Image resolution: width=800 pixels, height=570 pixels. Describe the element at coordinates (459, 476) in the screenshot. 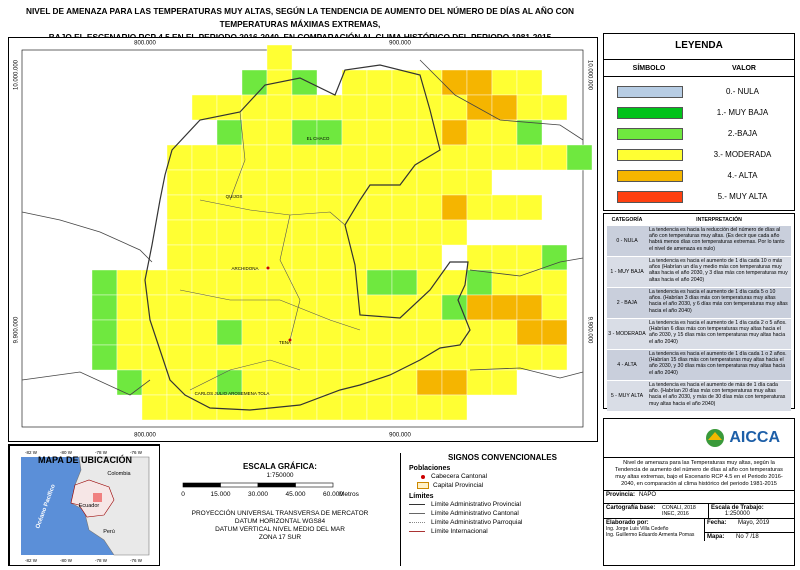

I see `sign-label: Cabecera Cantonal` at that location.